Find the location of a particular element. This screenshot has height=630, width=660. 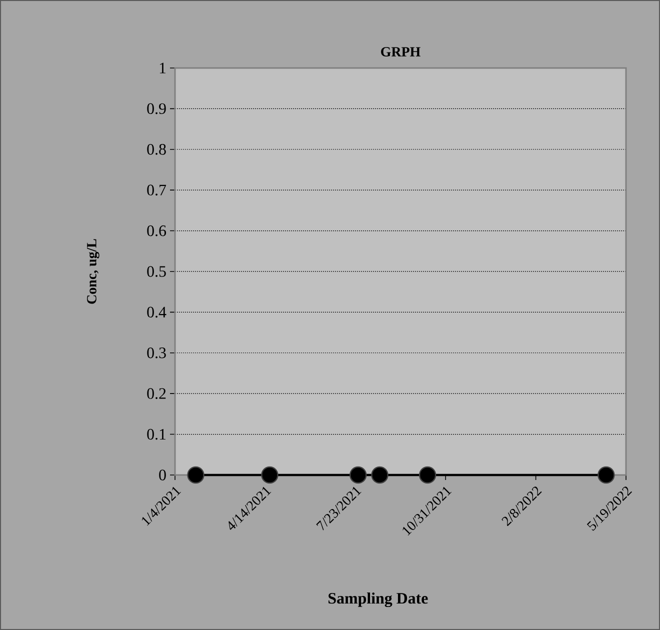

x-axis-title: Sampling Date is located at coordinates (378, 600).